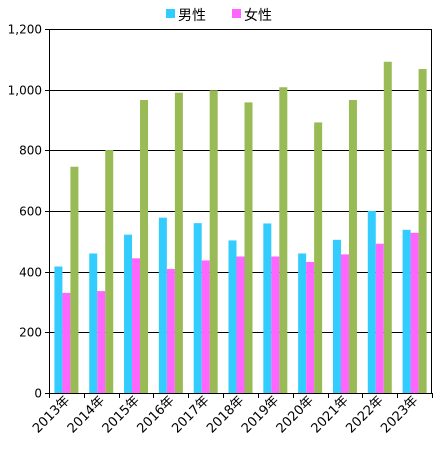  What do you see at coordinates (248, 247) in the screenshot?
I see `bar-series3-2018年` at bounding box center [248, 247].